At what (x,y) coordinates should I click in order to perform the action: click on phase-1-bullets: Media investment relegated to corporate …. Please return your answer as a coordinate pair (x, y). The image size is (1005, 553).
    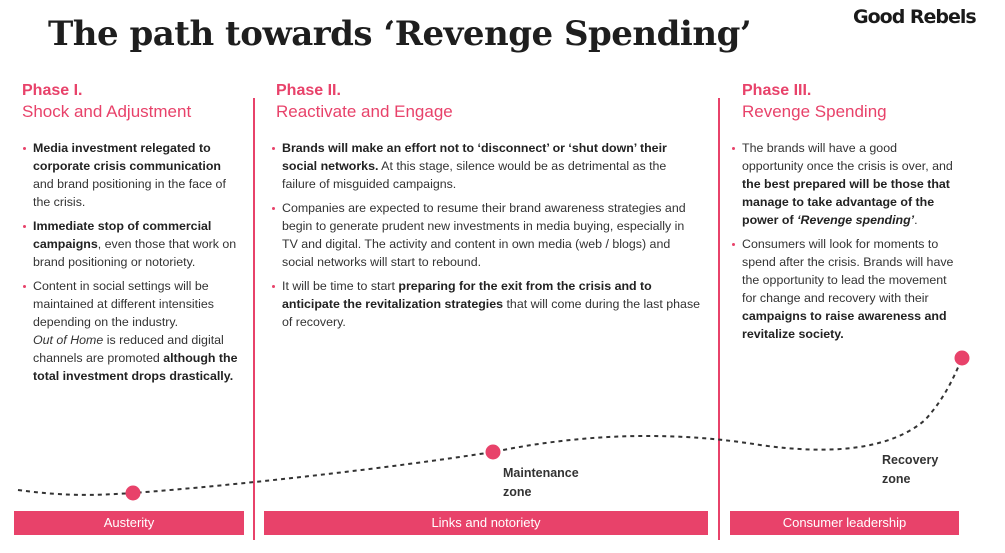
    Looking at the image, I should click on (131, 265).